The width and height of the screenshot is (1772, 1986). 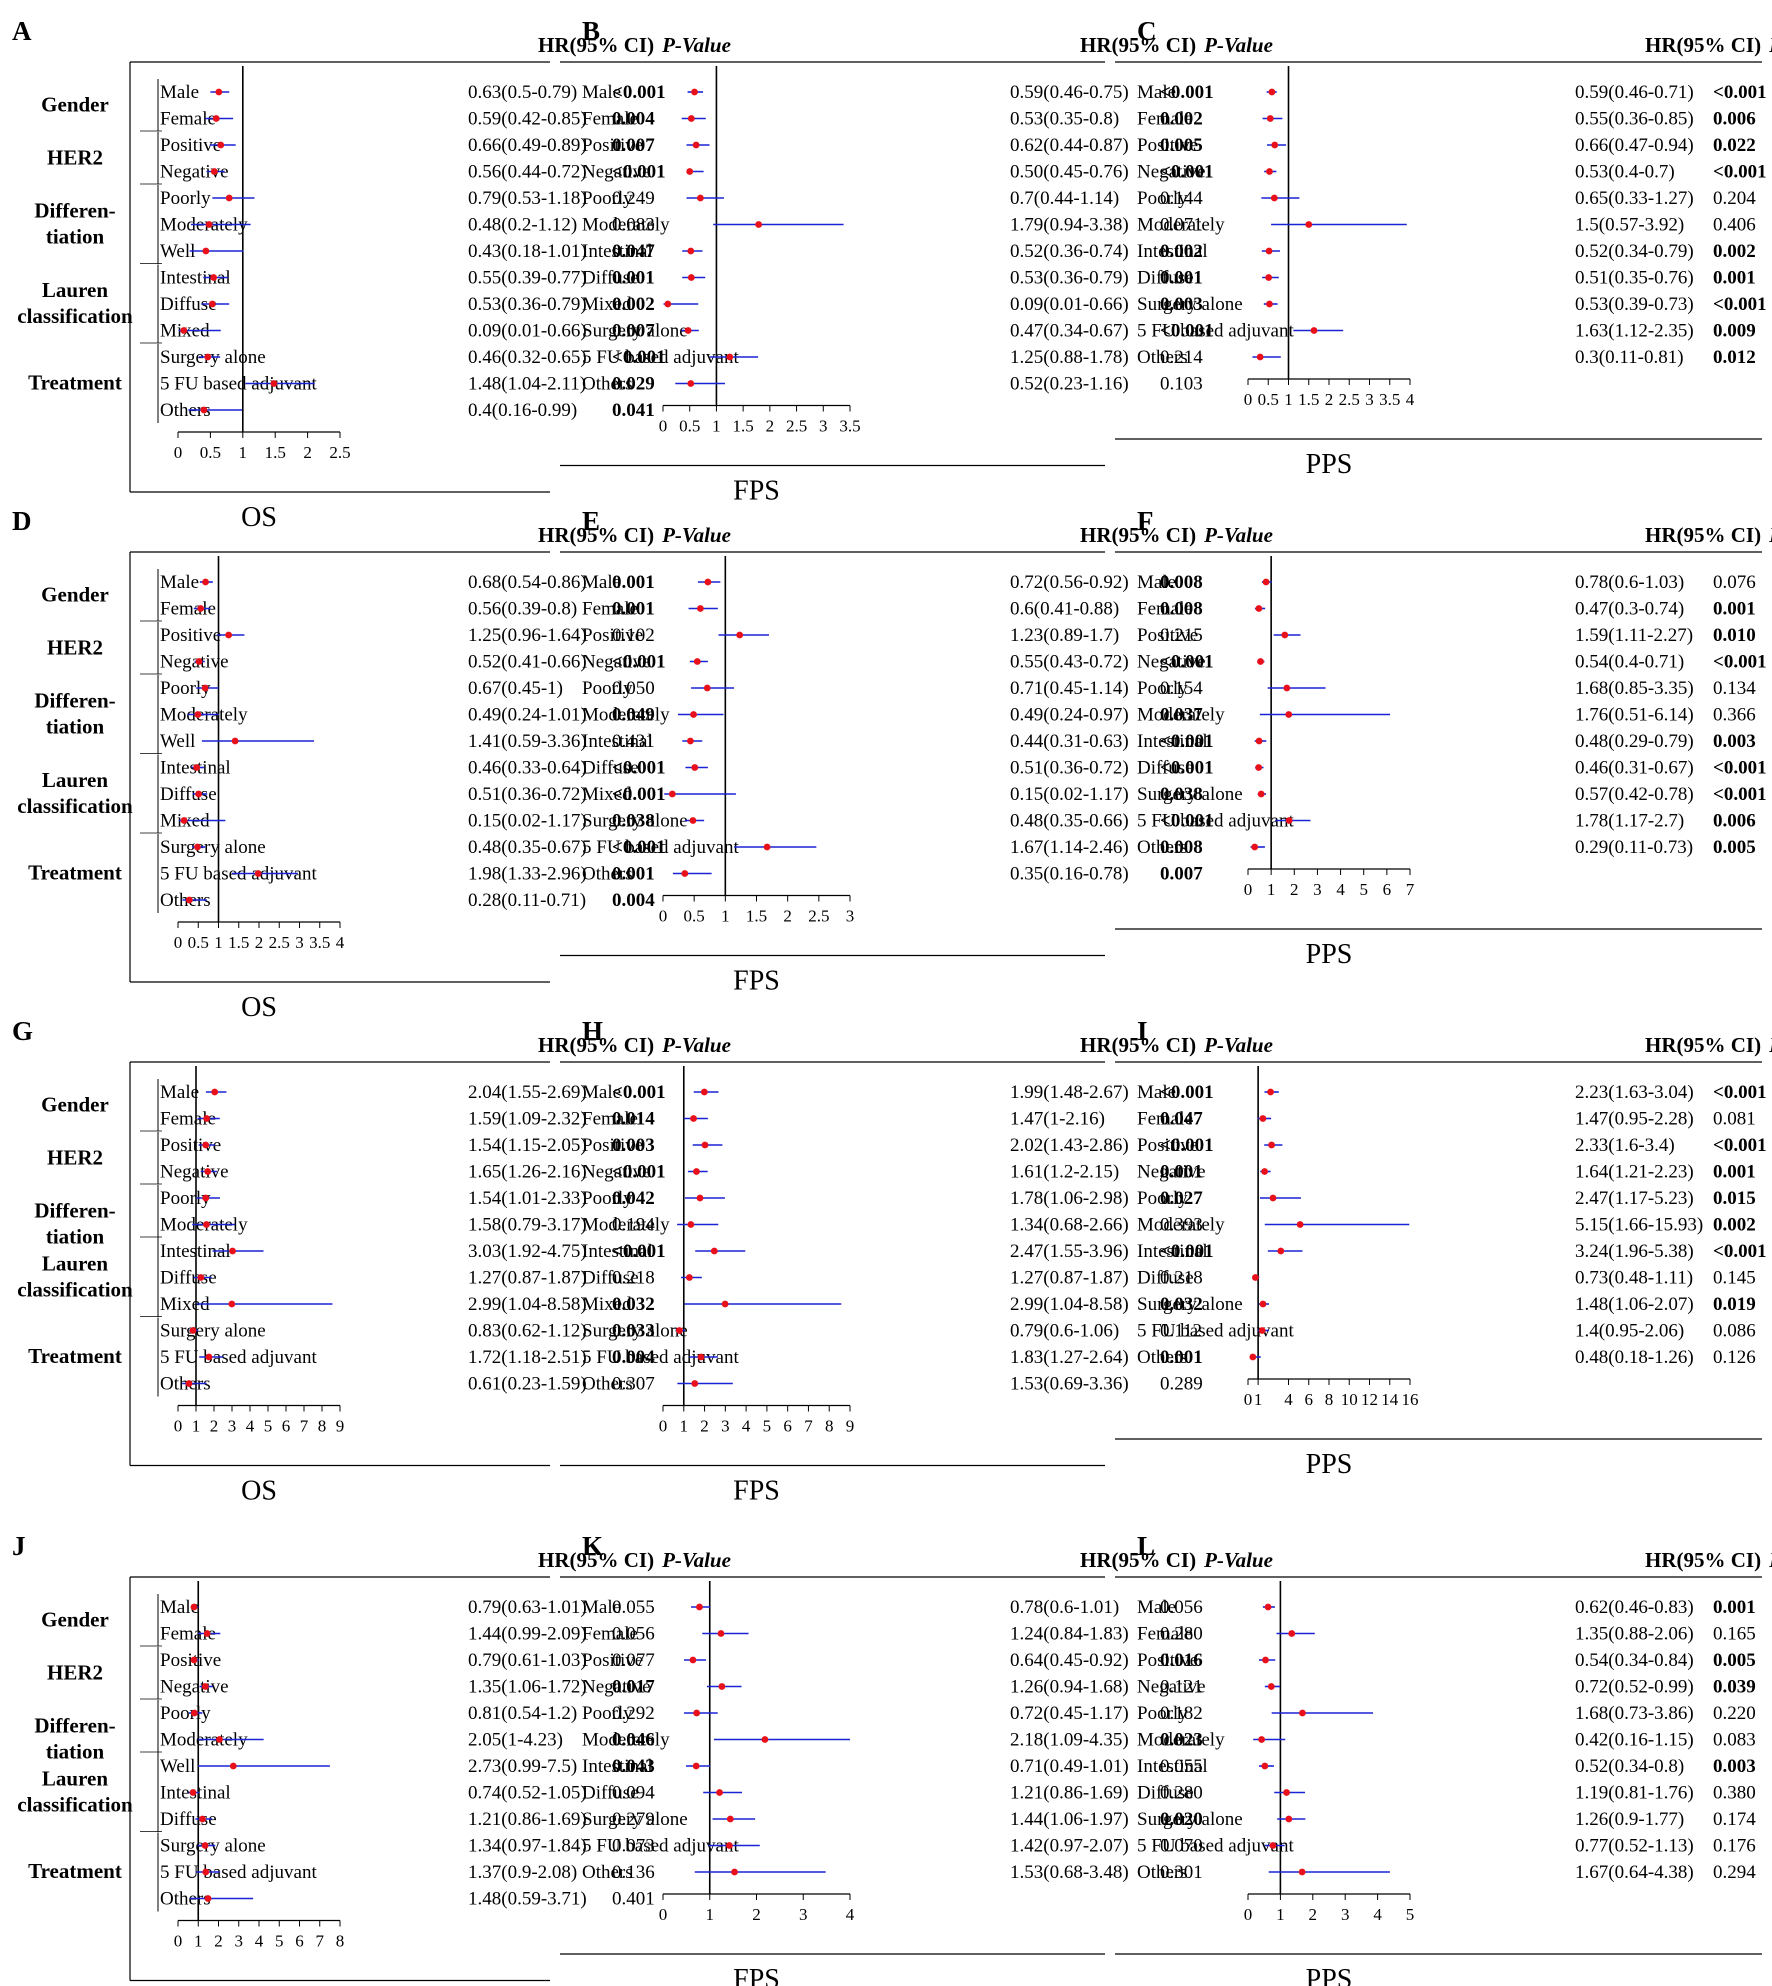 I want to click on p-value: 0.076, so click(x=1734, y=582).